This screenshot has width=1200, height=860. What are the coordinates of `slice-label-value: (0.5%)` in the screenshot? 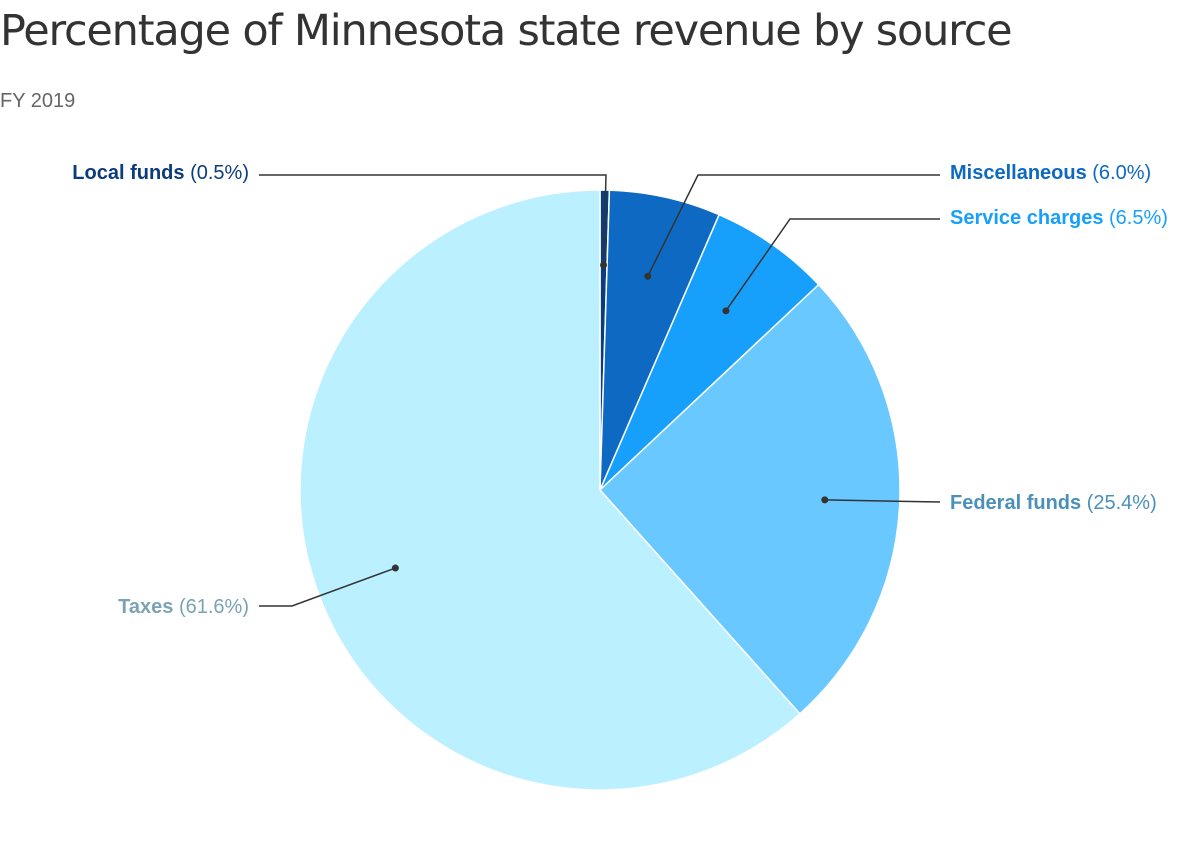 It's located at (217, 173).